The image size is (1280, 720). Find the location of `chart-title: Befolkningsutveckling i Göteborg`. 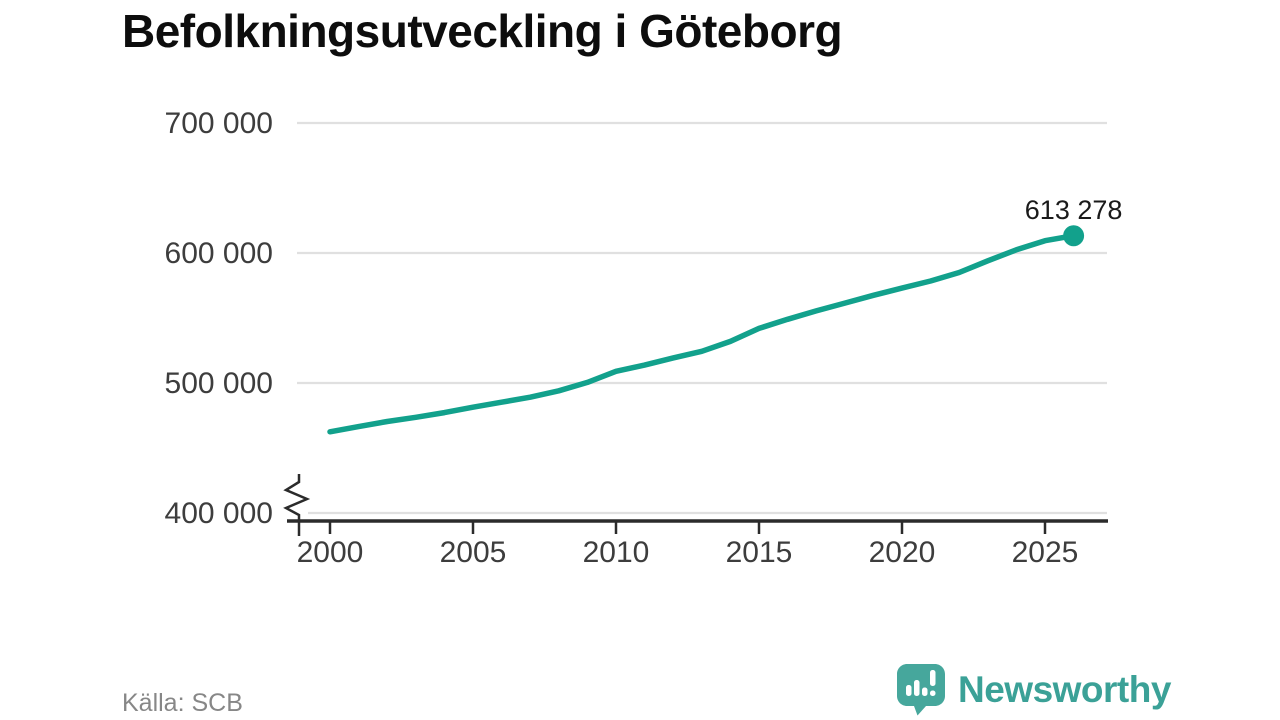

chart-title: Befolkningsutveckling i Göteborg is located at coordinates (482, 31).